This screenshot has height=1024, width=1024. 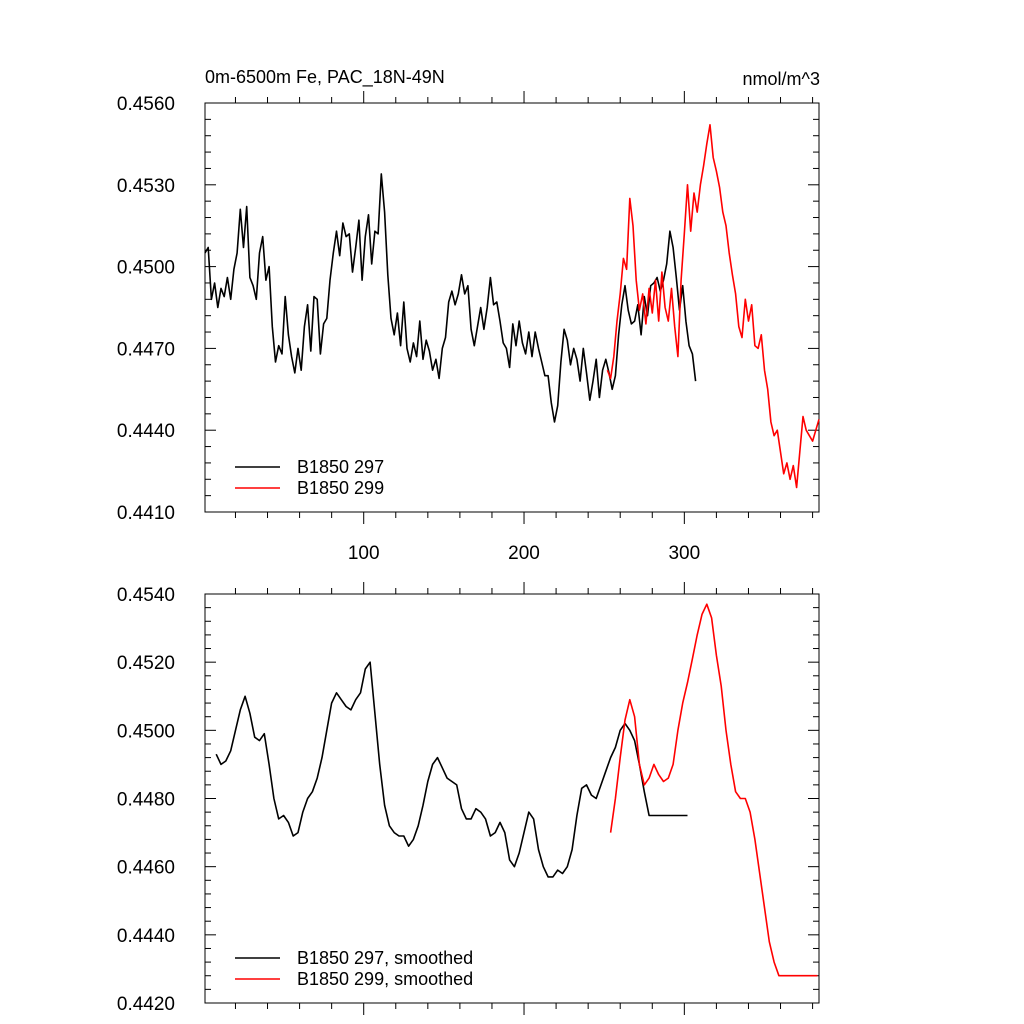 I want to click on y-tick-label: 0.4460, so click(x=146, y=868).